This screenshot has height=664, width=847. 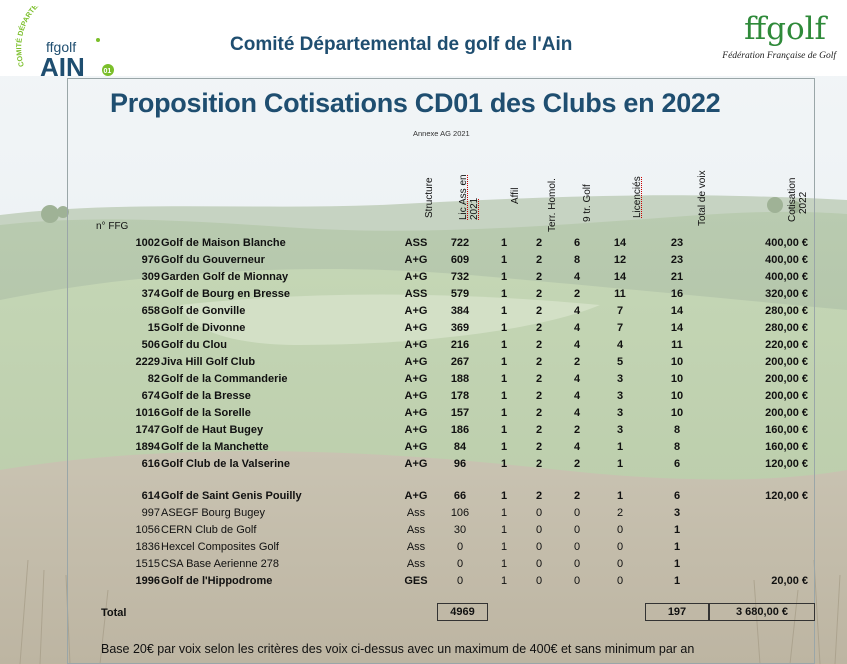 I want to click on table-row: 658 Golf de Gonville A+G 384 1 2 4 7 14 280,00 €, so click(x=474, y=311).